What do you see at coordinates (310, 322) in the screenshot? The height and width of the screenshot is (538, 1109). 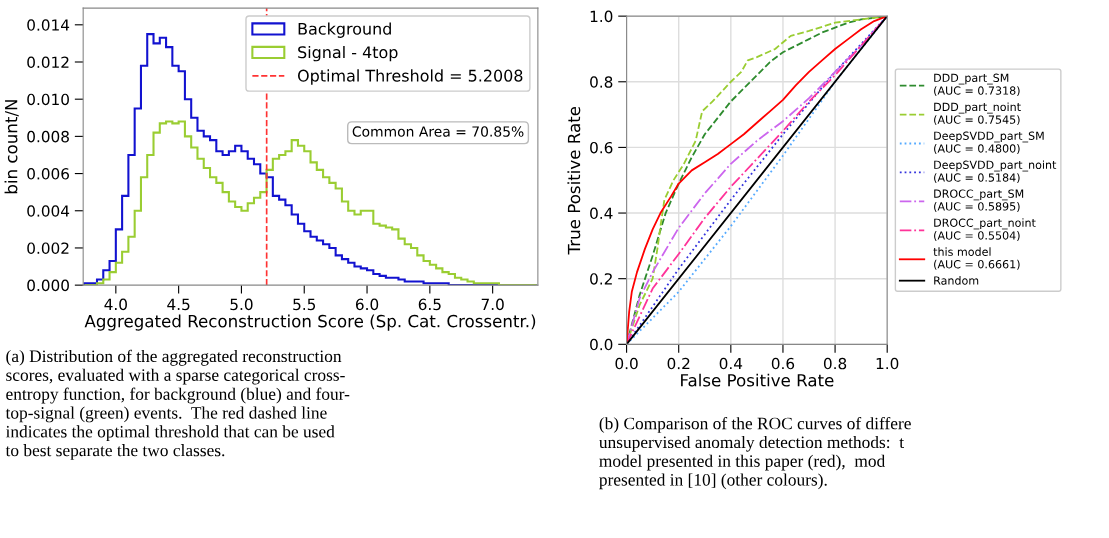 I see `x-axis-title: Aggregated Reconstruction Score (Sp. Cat. Crossentr.)` at bounding box center [310, 322].